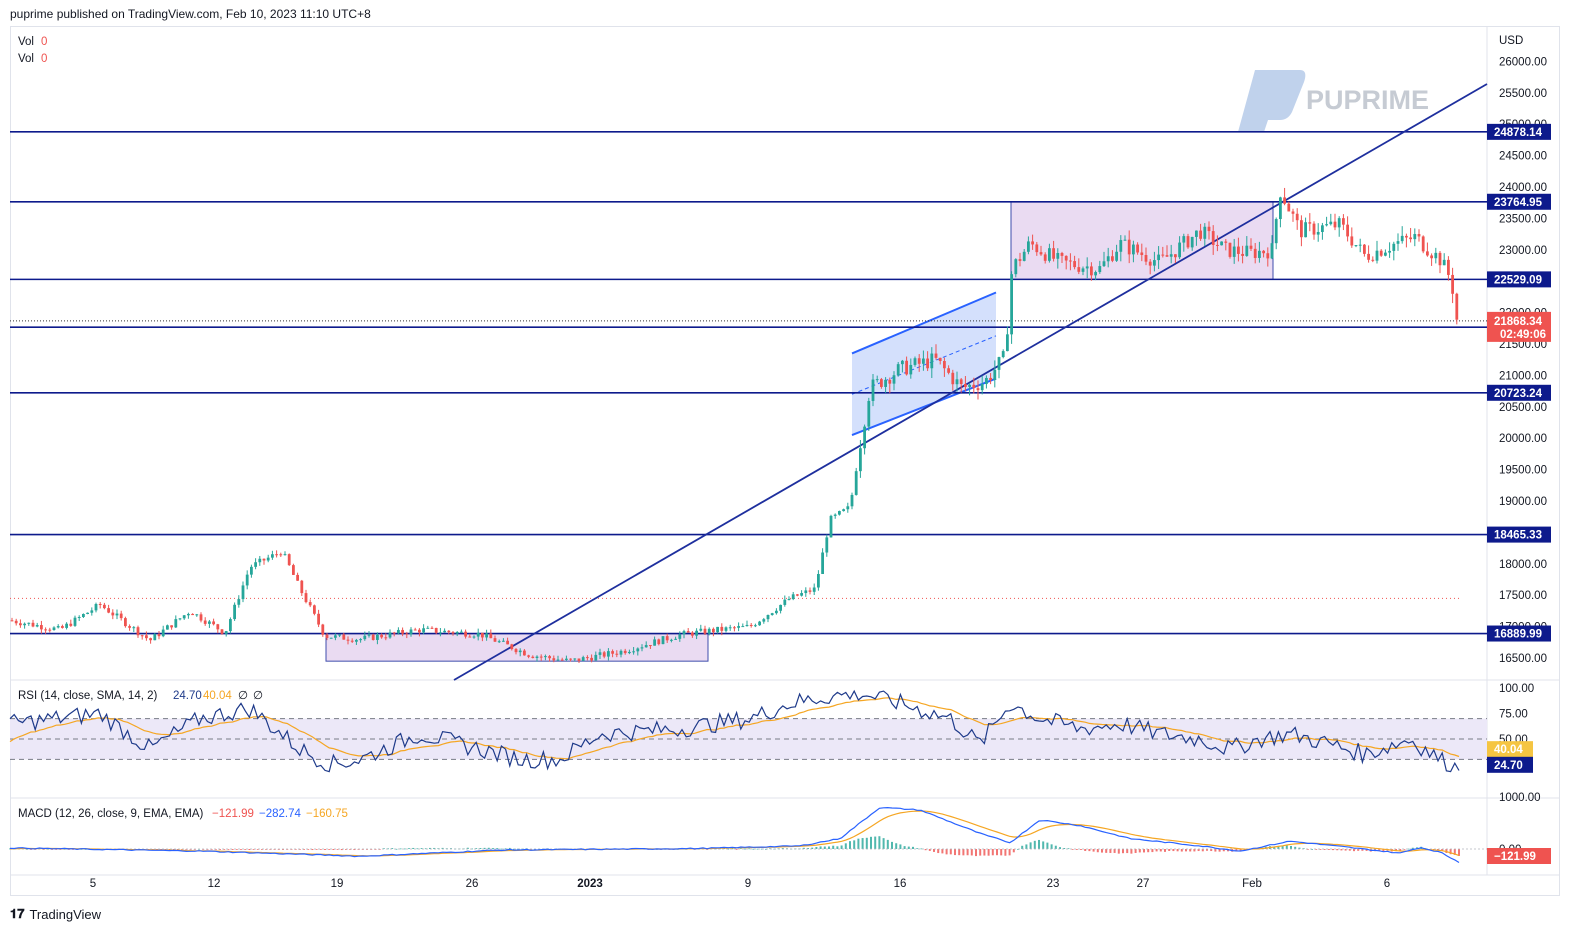  I want to click on price-tick-label: 20500.00, so click(1523, 408).